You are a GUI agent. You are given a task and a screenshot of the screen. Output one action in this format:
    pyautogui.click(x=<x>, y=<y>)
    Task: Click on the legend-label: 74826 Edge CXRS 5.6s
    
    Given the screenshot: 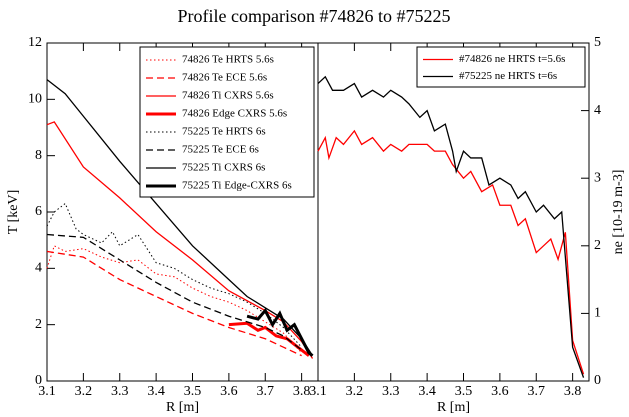 What is the action you would take?
    pyautogui.click(x=234, y=114)
    